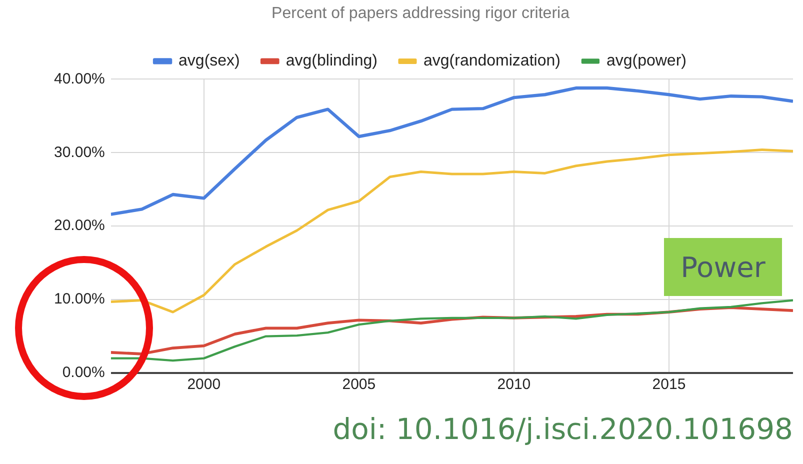 This screenshot has width=803, height=464. Describe the element at coordinates (79, 79) in the screenshot. I see `y-tick-label: 40.00%` at that location.